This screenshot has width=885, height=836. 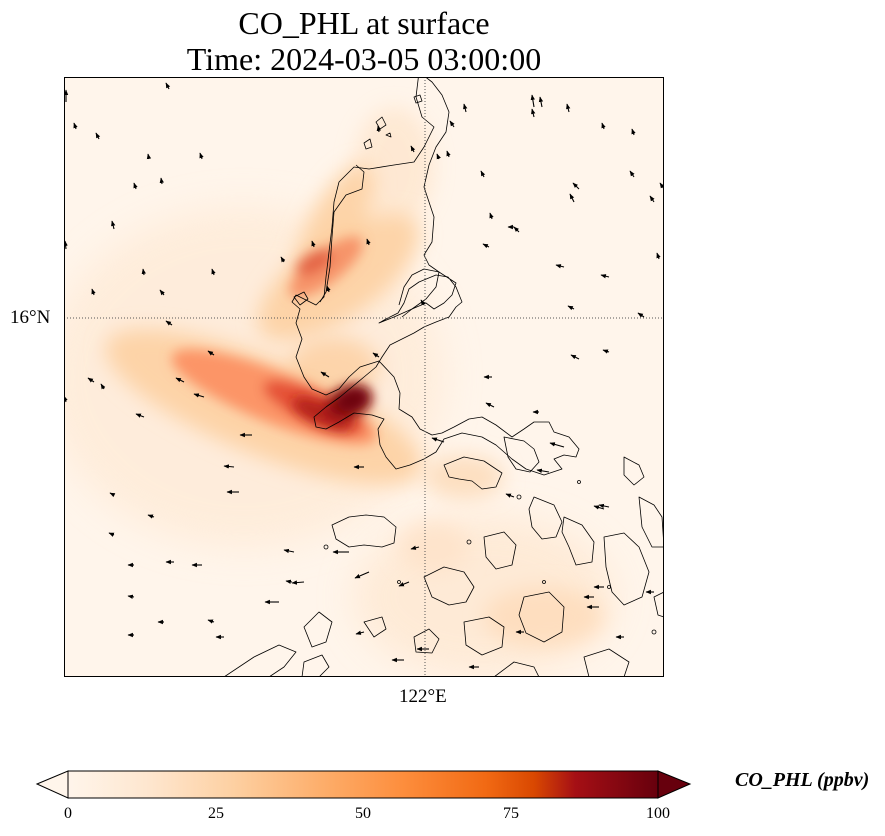 I want to click on colorbar-tick-0: 0, so click(x=68, y=813).